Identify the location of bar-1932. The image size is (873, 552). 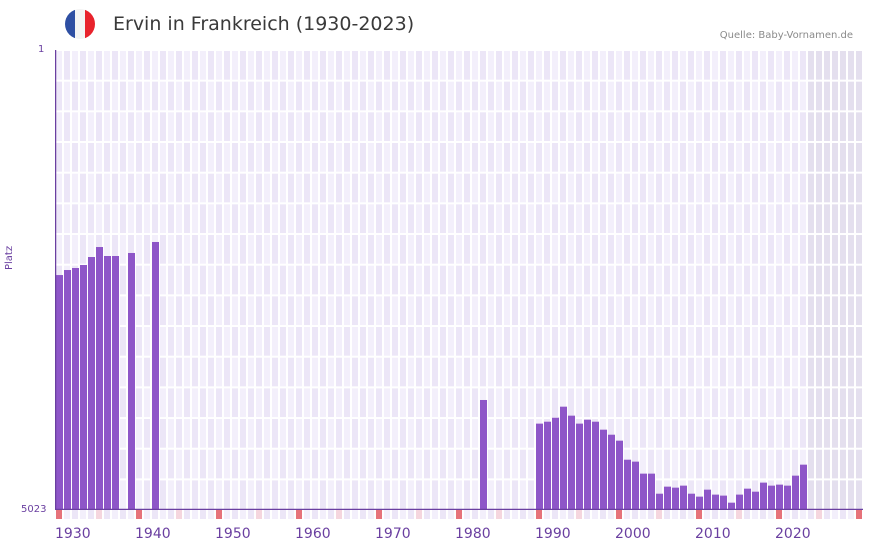
(75, 389).